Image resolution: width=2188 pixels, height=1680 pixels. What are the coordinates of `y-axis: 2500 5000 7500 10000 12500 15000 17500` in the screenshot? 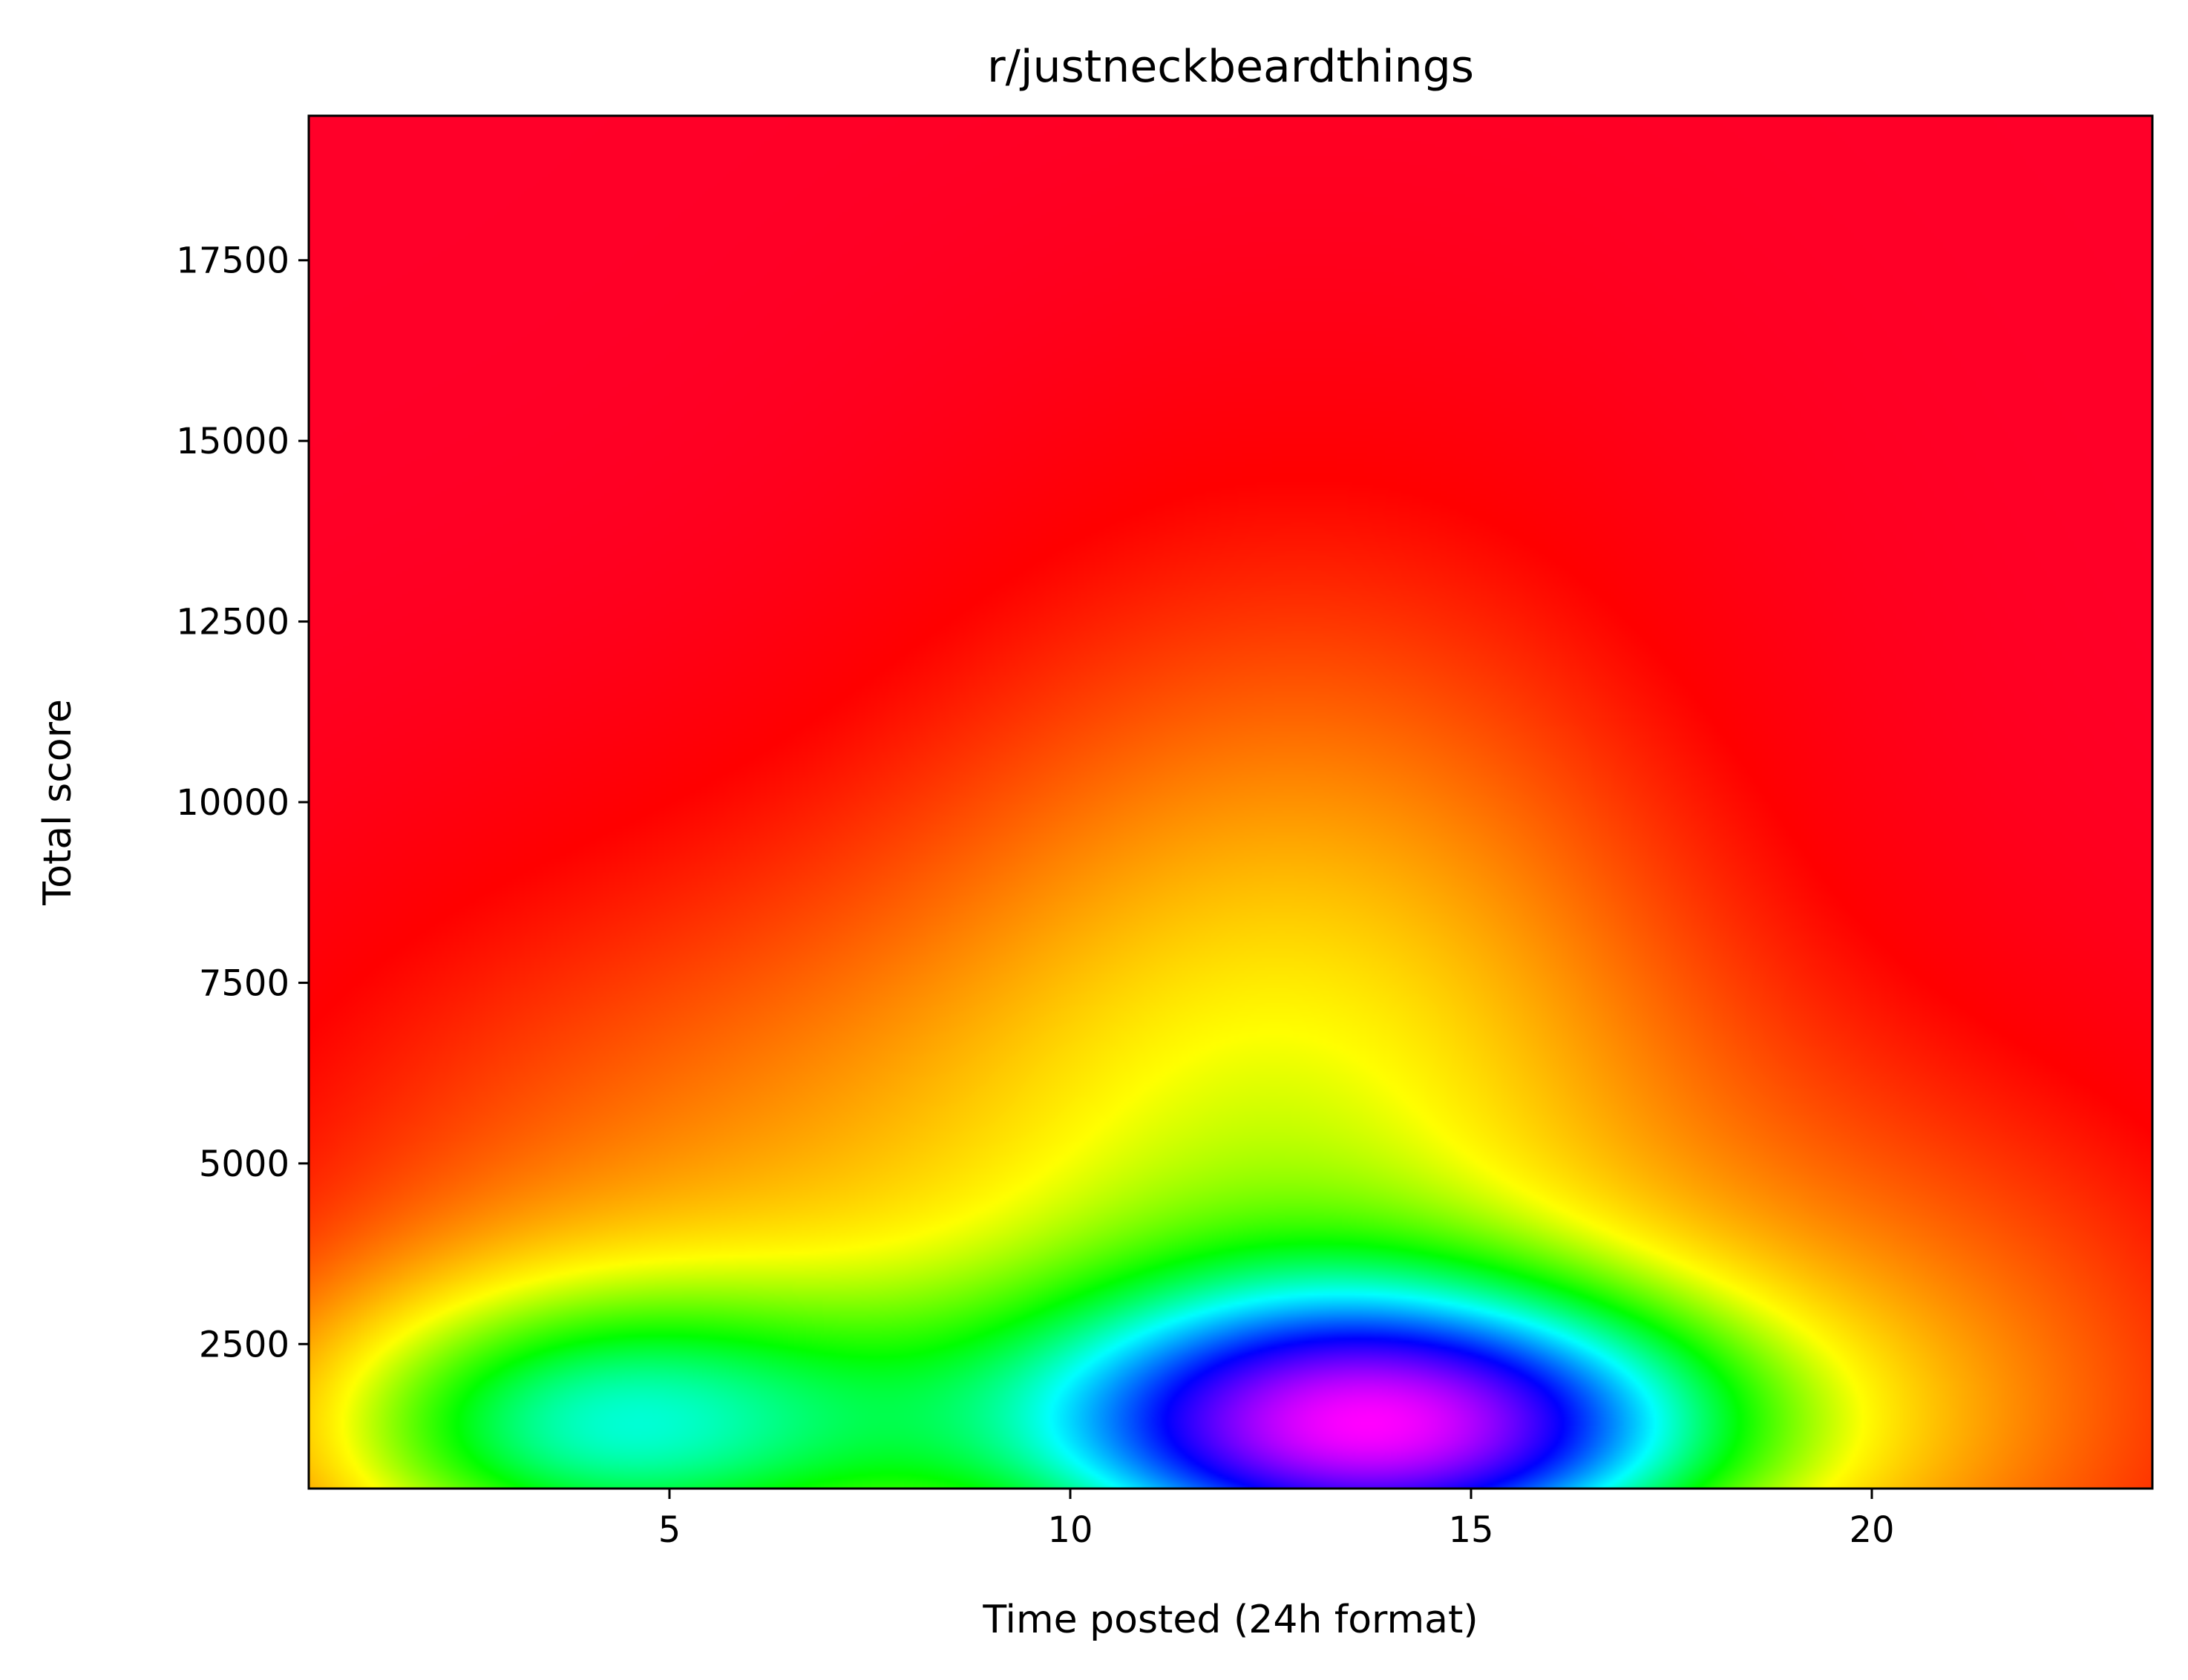 It's located at (242, 803).